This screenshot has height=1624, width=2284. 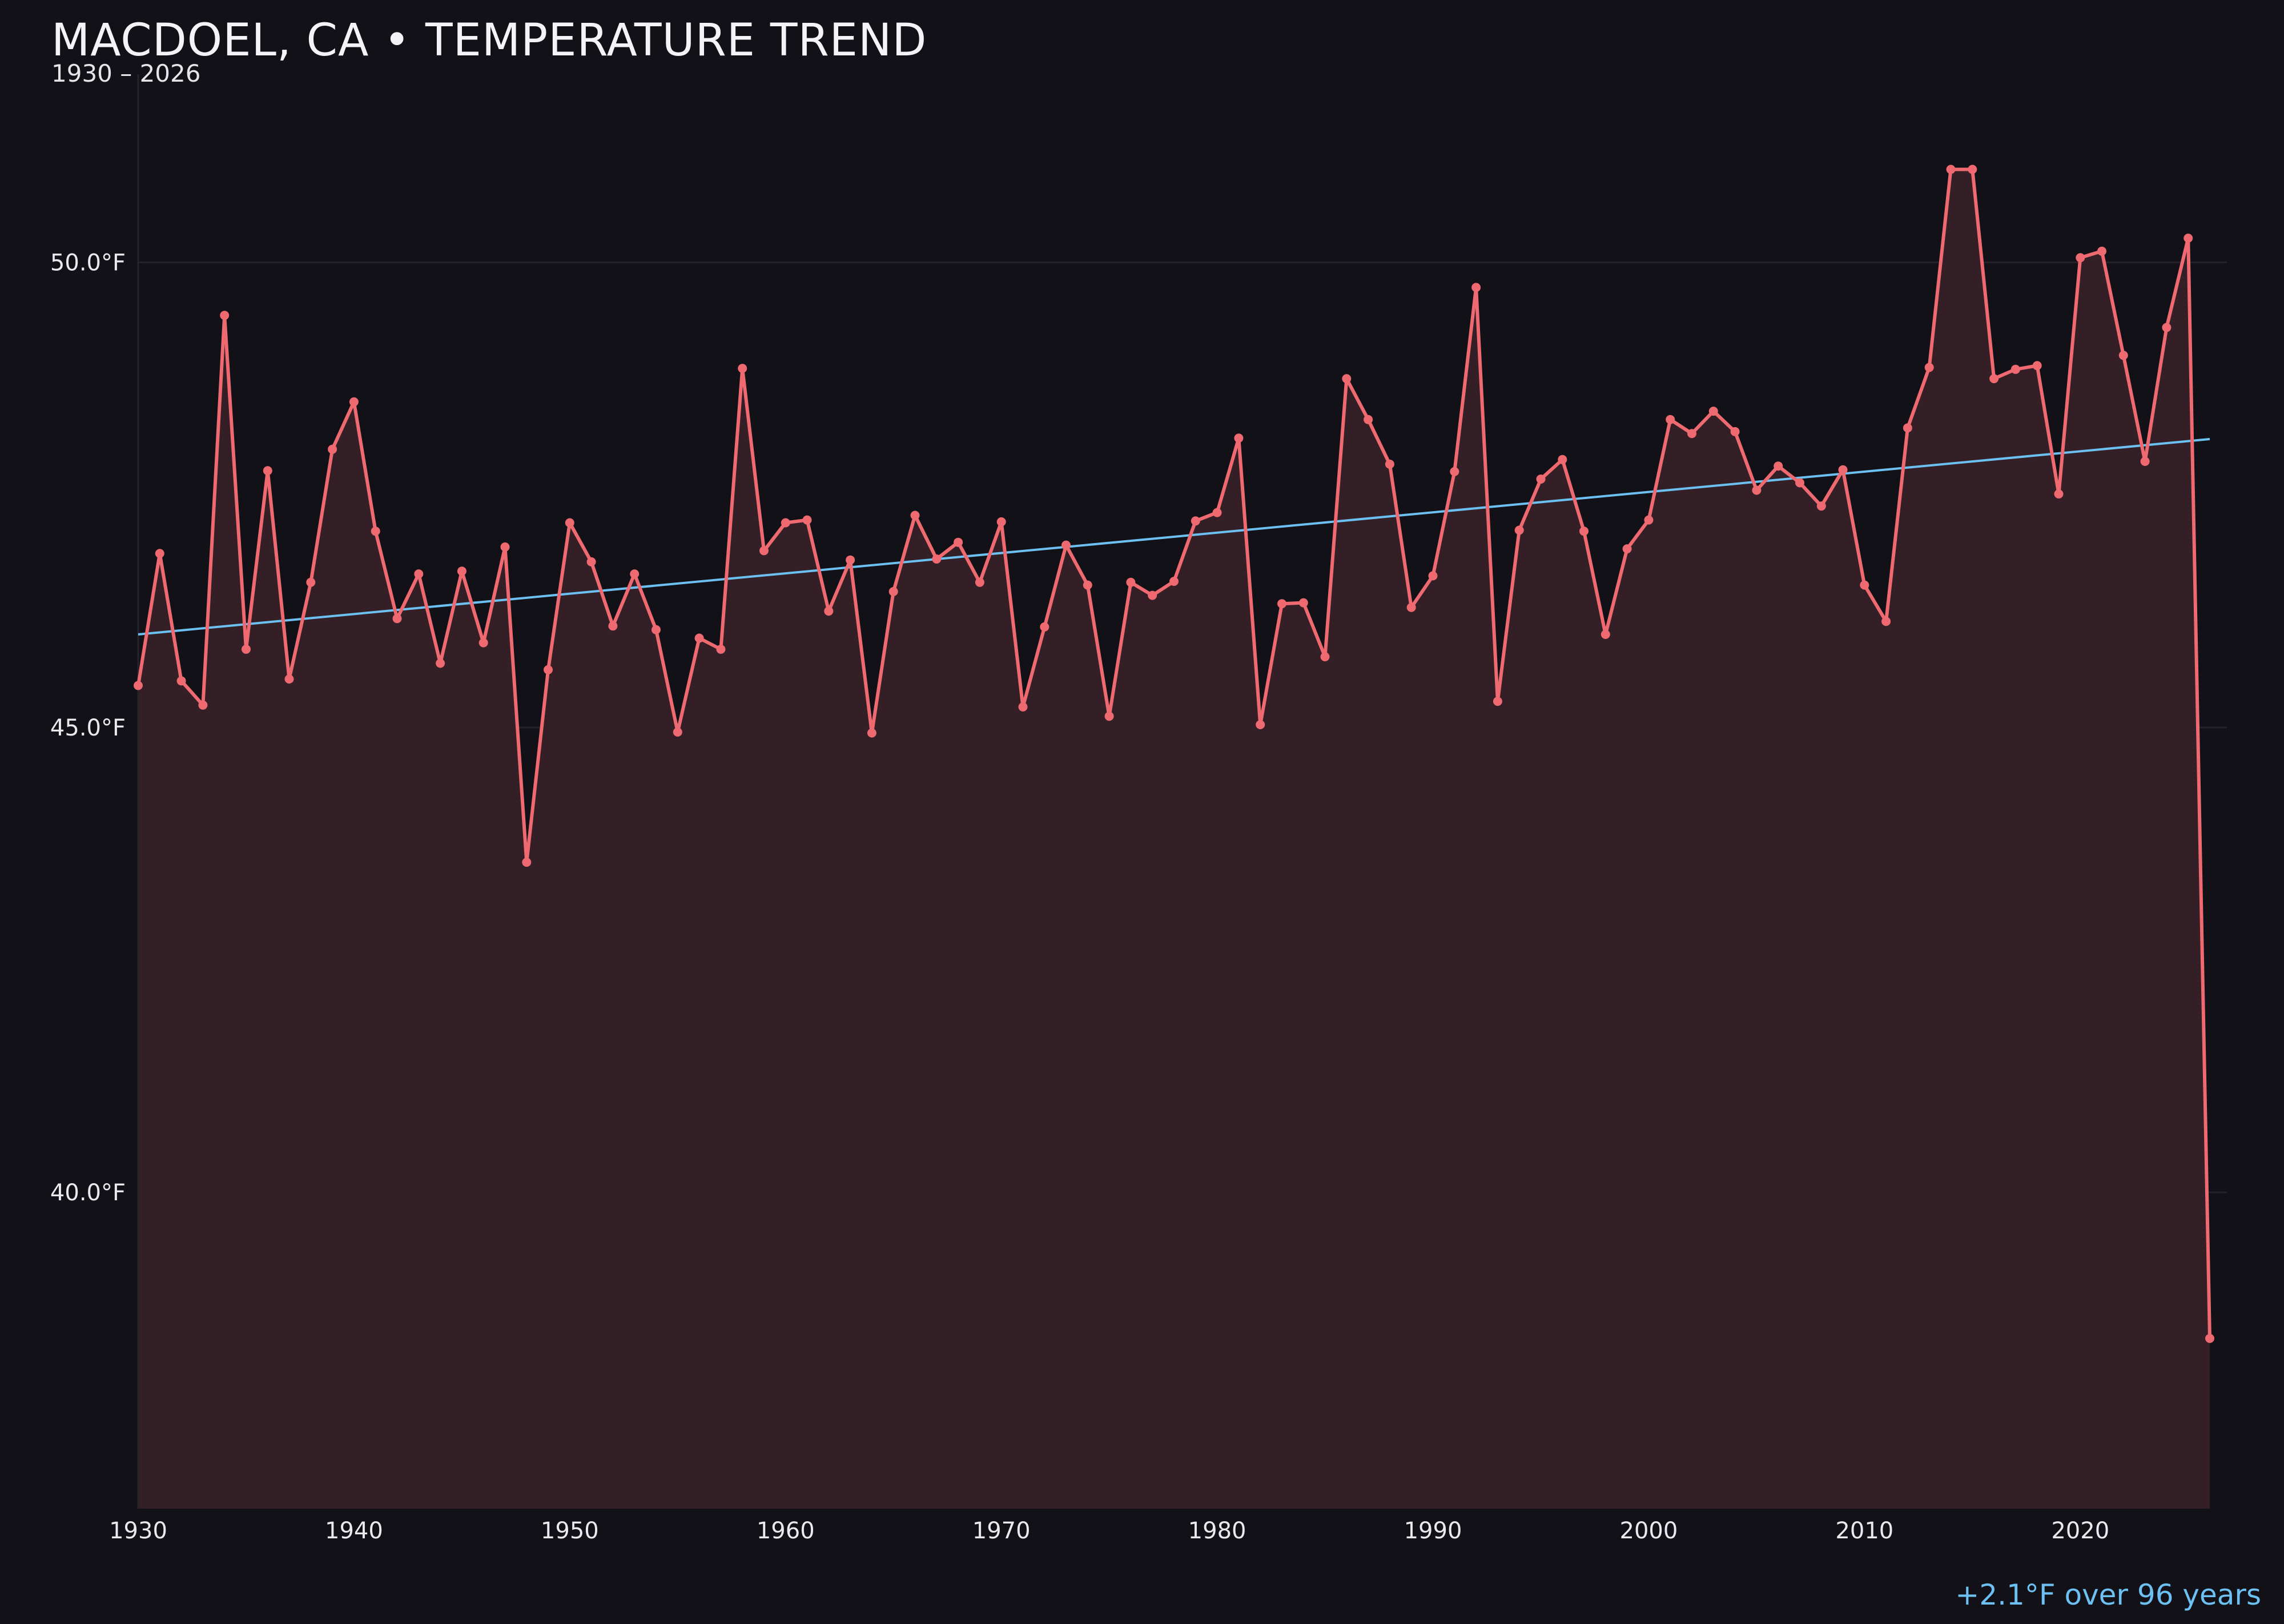 I want to click on trend-layer, so click(x=1174, y=536).